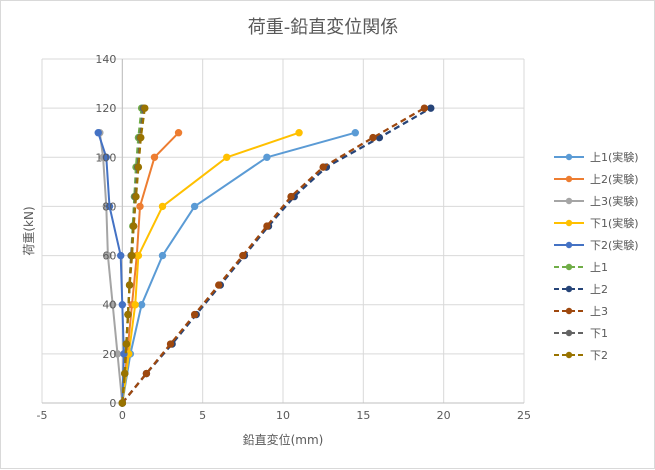 The image size is (655, 470). Describe the element at coordinates (202, 415) in the screenshot. I see `x-tick-label: 5` at that location.